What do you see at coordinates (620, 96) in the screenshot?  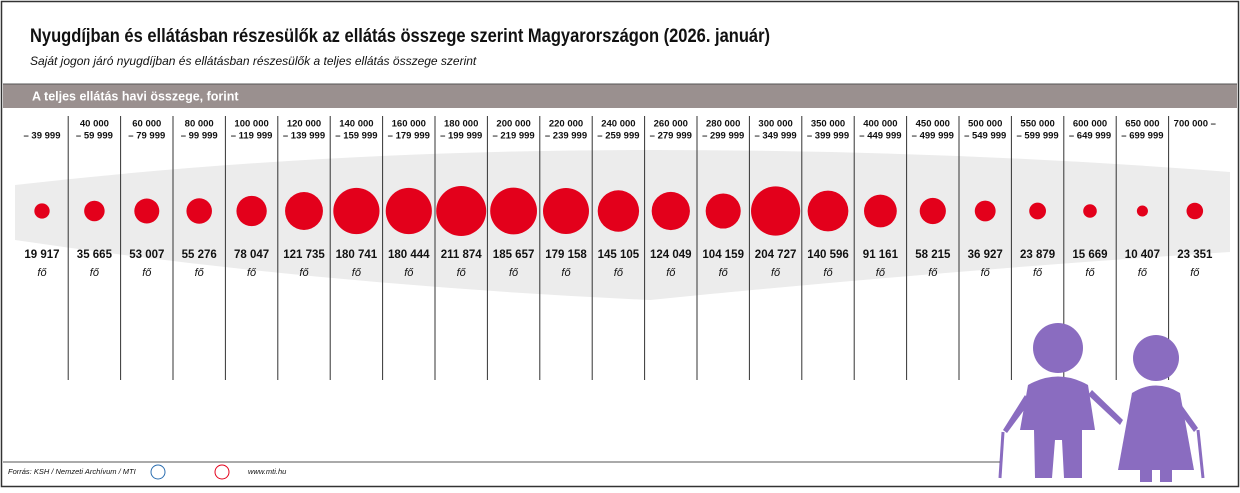 I see `header-band` at bounding box center [620, 96].